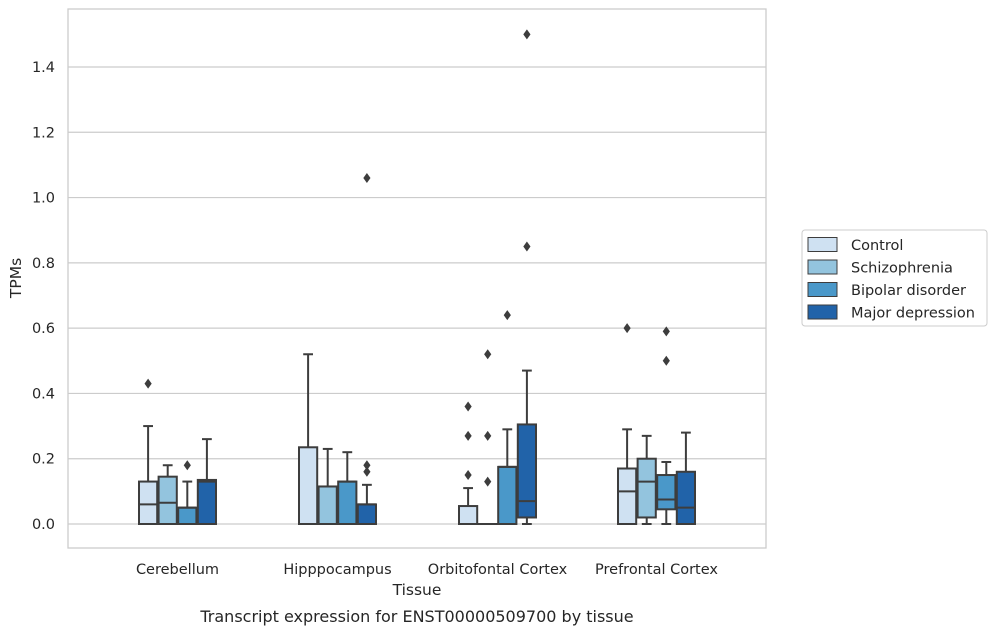  Describe the element at coordinates (913, 314) in the screenshot. I see `legend-label: Major depression` at that location.